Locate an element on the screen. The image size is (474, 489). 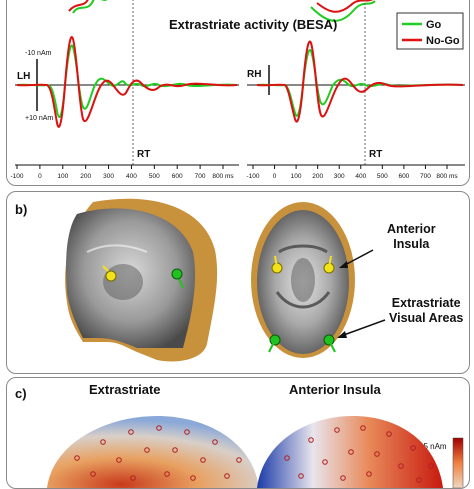
cutoff-trace-green is located at coordinates (90, 7).